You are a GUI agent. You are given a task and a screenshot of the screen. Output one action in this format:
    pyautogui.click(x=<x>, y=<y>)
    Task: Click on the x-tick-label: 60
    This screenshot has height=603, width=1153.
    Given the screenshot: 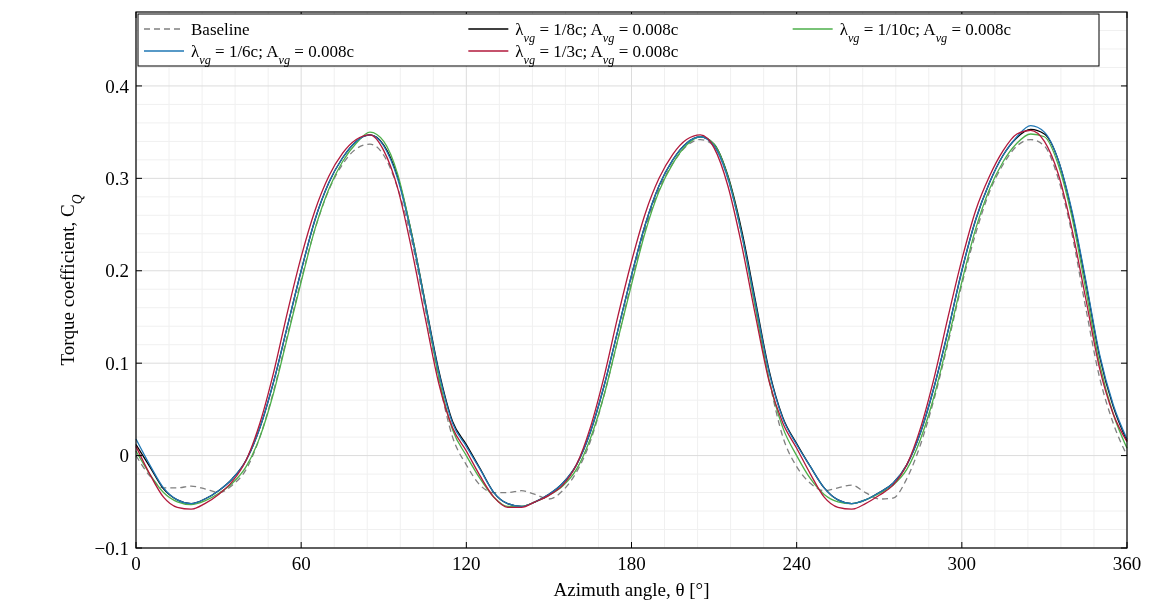 What is the action you would take?
    pyautogui.click(x=301, y=563)
    